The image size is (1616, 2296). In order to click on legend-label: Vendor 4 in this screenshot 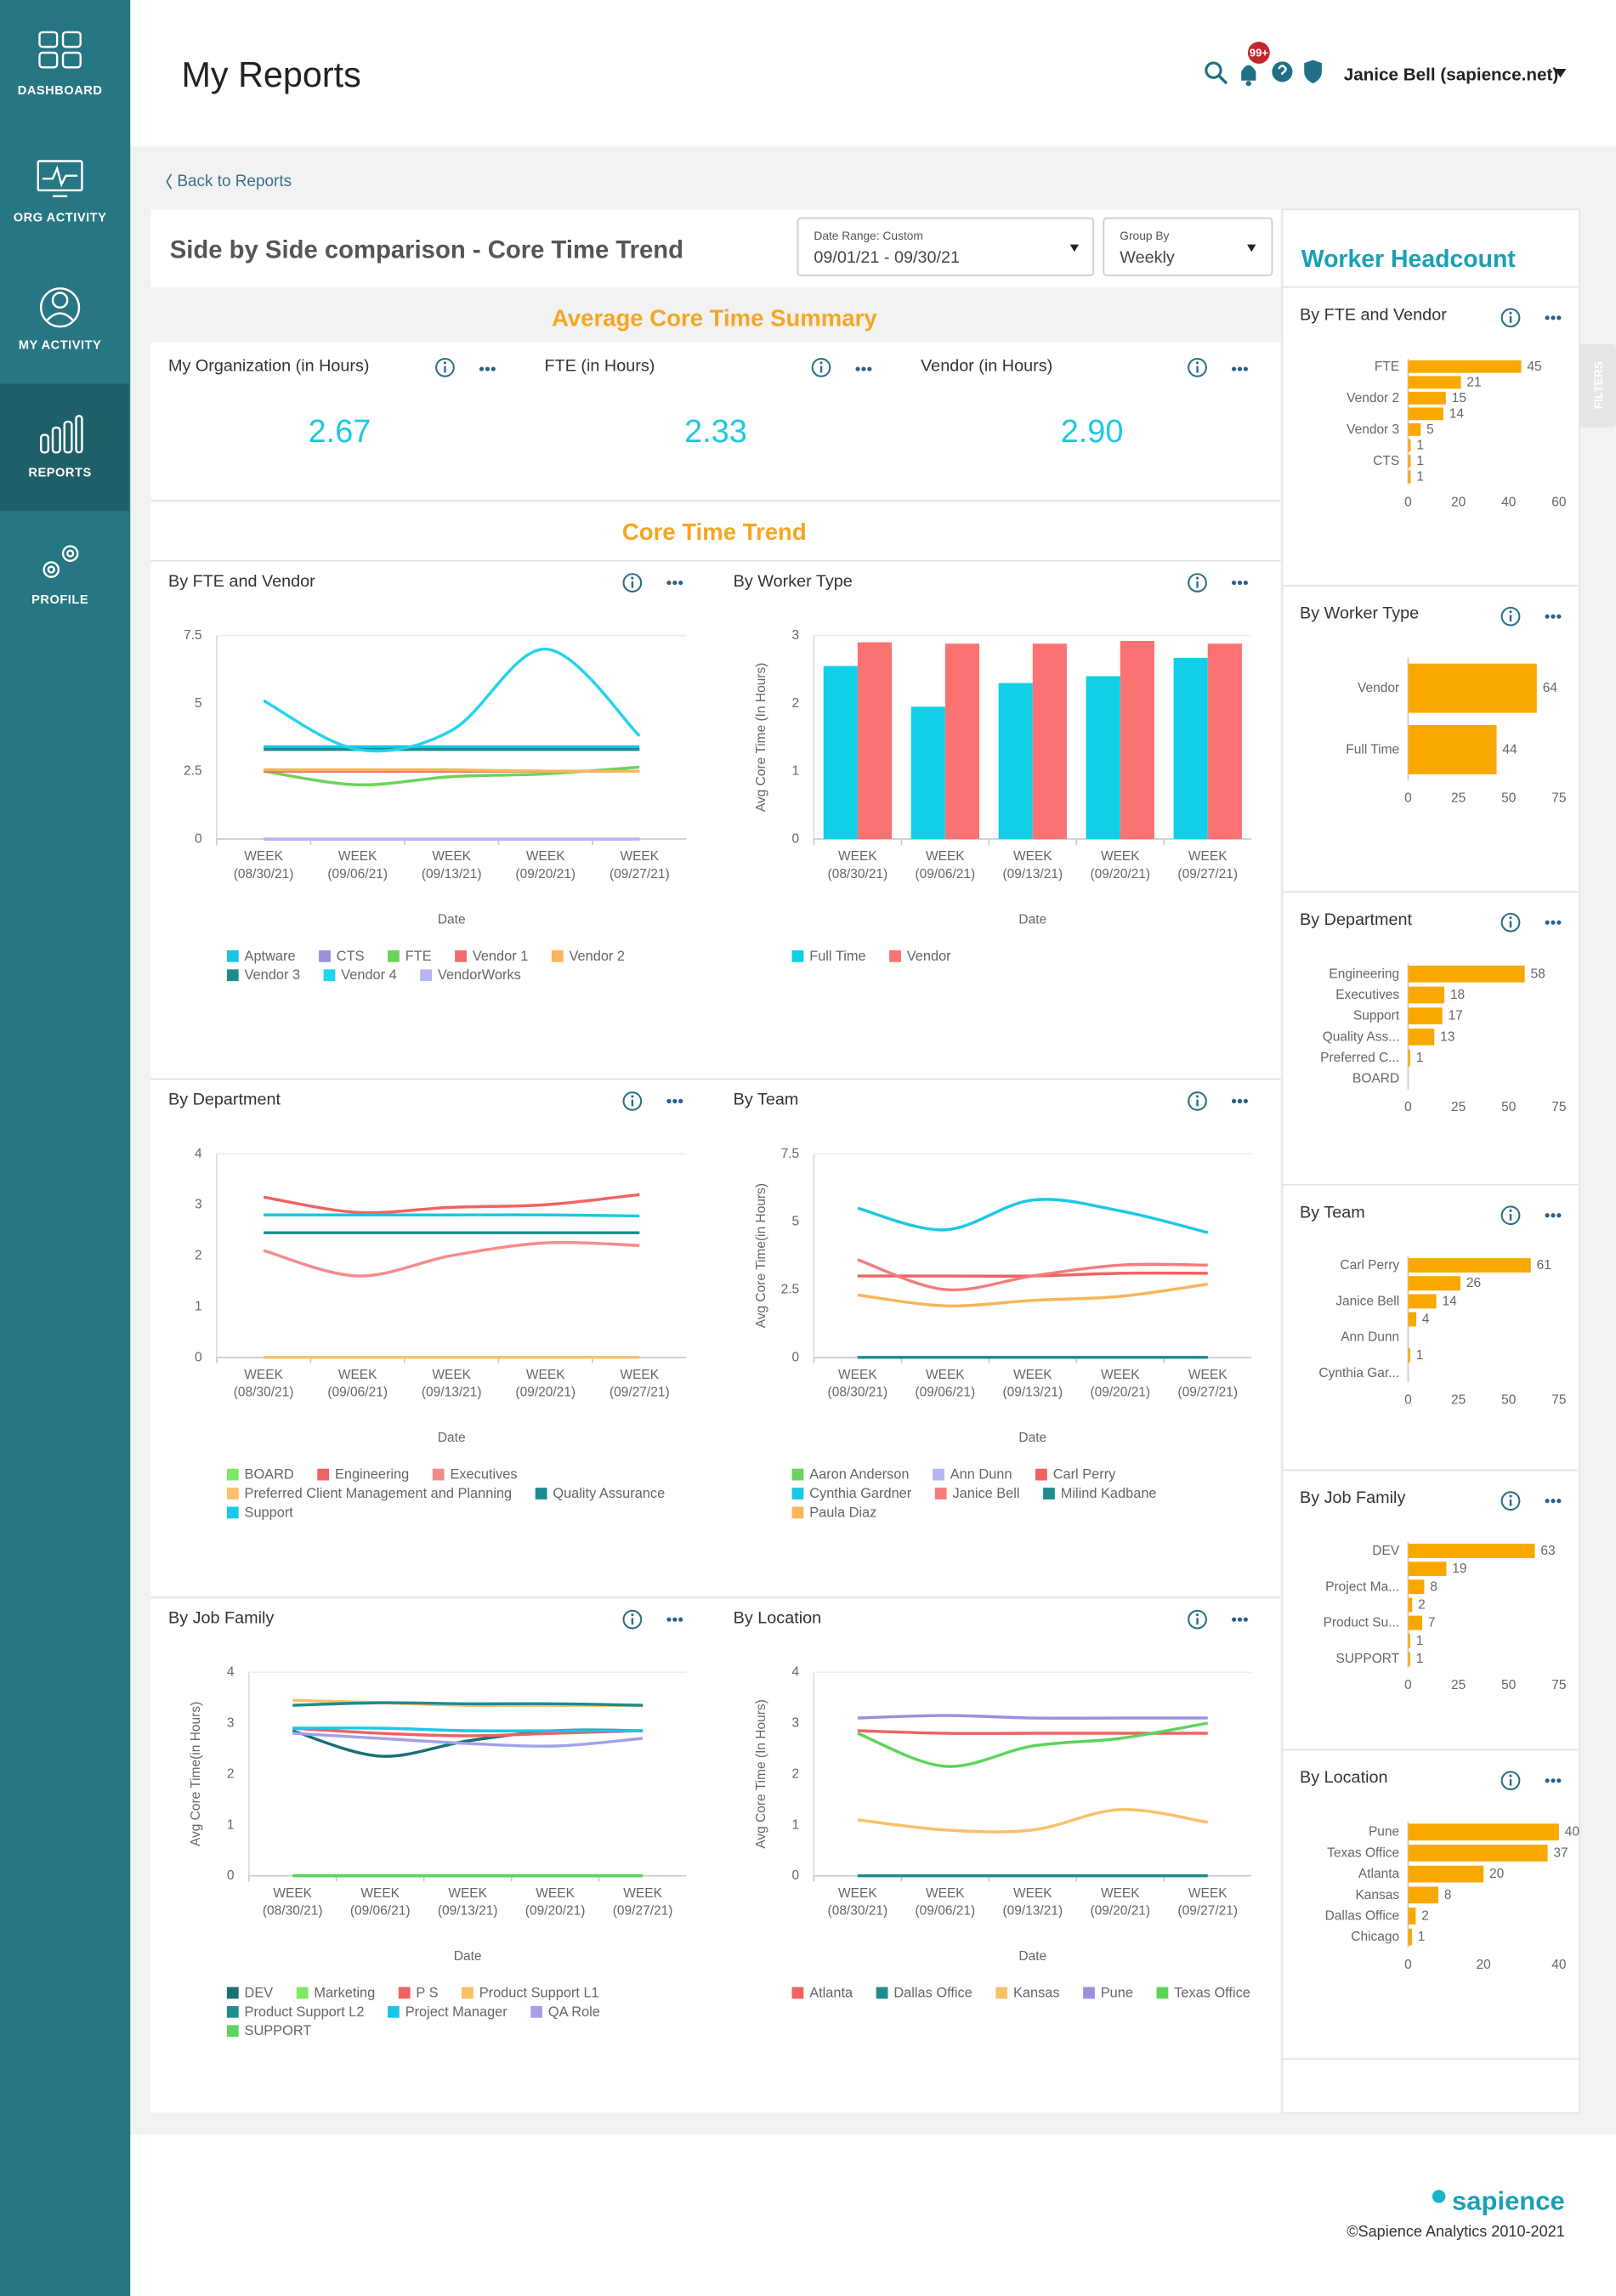, I will do `click(368, 975)`.